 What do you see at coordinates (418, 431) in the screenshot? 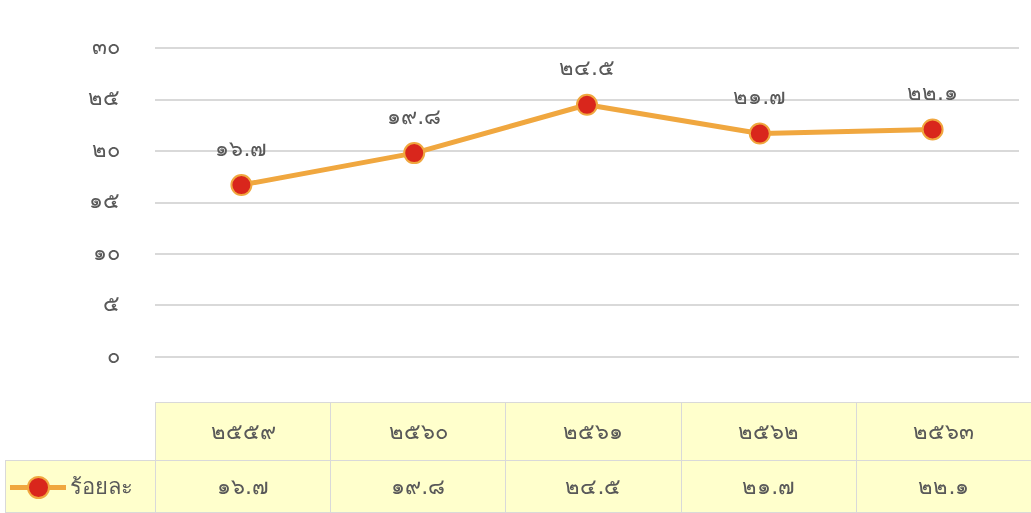
I see `x-tick-label: ๒๕๖๐` at bounding box center [418, 431].